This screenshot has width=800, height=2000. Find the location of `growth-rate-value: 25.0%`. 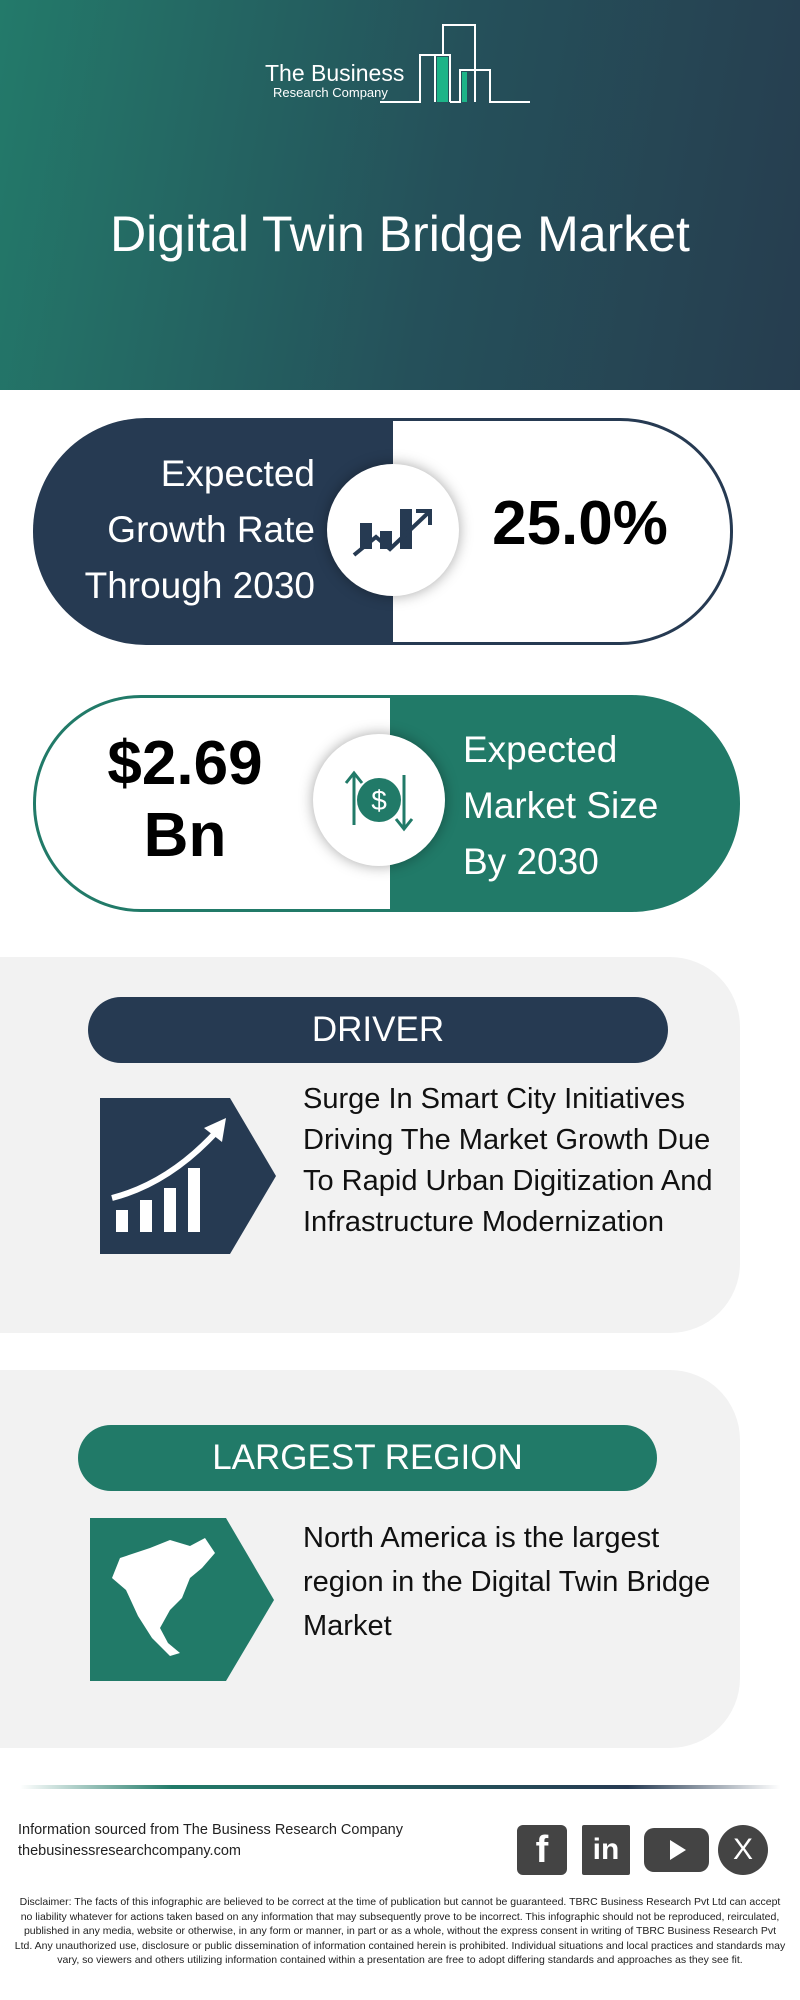

growth-rate-value: 25.0% is located at coordinates (580, 523).